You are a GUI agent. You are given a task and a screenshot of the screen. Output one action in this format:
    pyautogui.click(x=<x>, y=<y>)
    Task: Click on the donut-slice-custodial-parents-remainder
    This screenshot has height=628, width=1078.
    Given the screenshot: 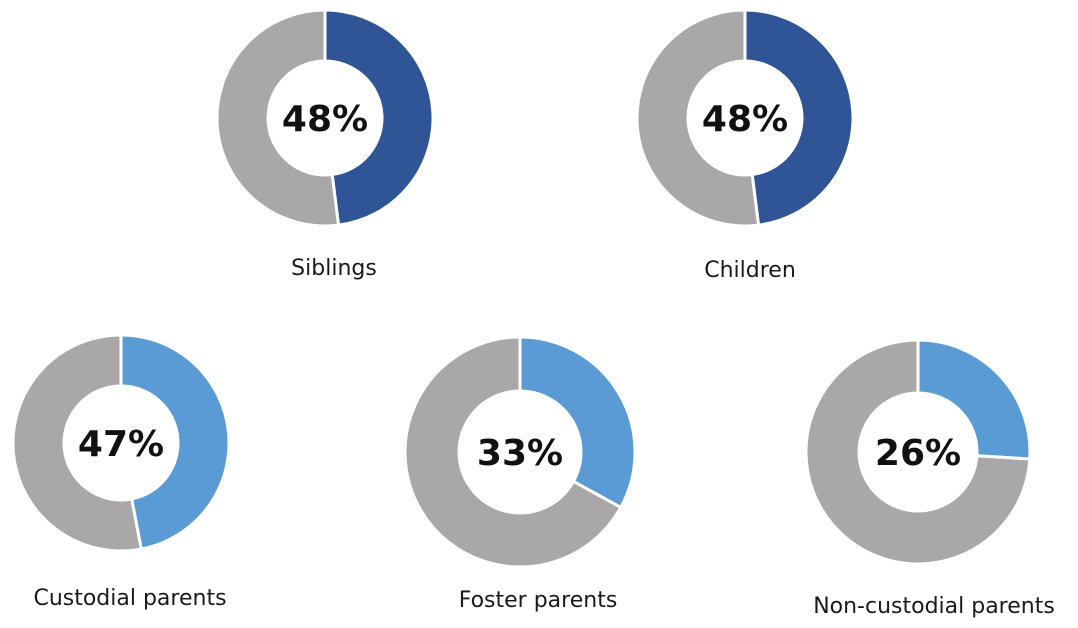 What is the action you would take?
    pyautogui.click(x=77, y=443)
    